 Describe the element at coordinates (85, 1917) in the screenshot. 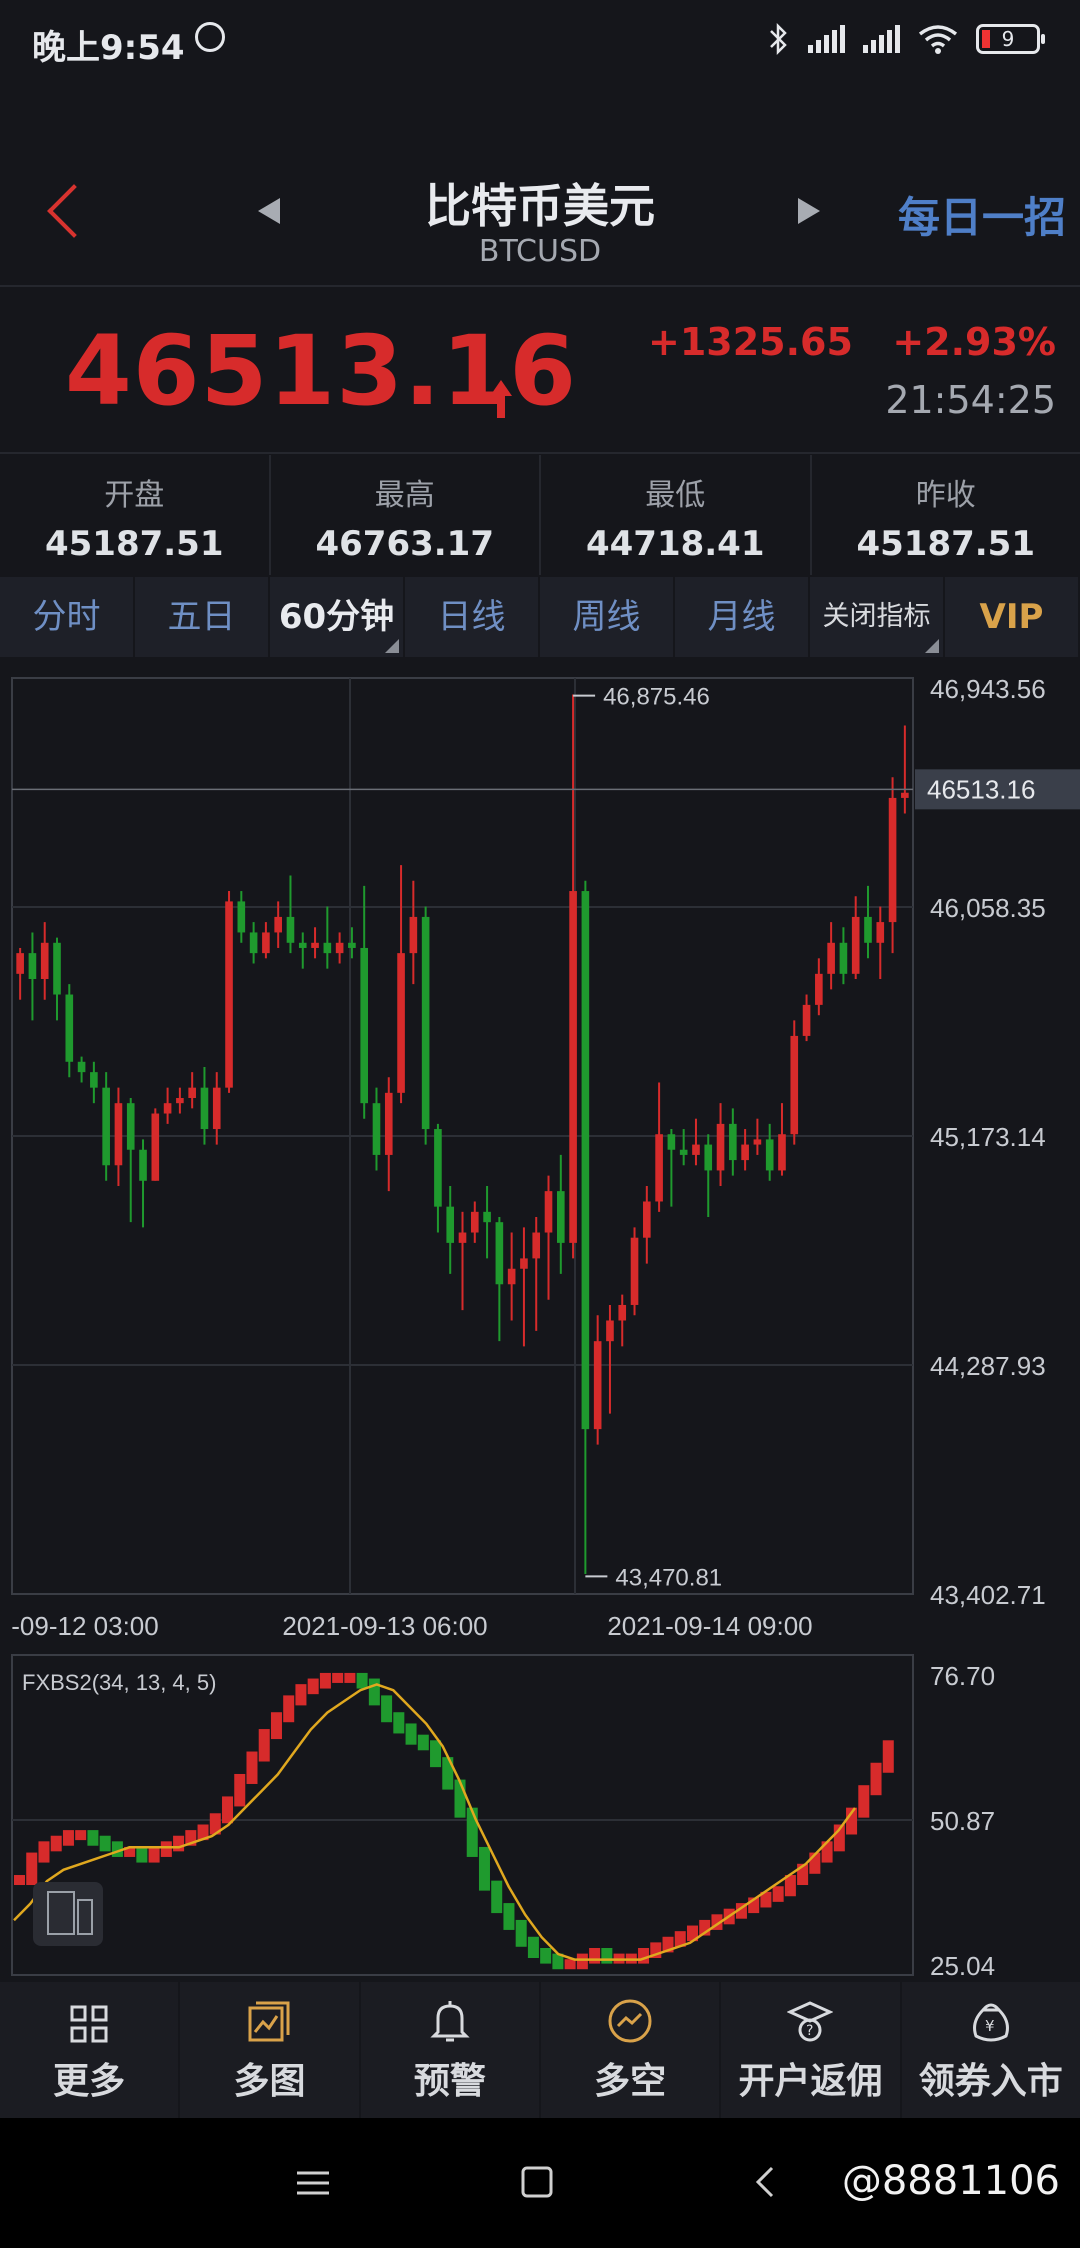

I see `layout-toggle-icon-part` at that location.